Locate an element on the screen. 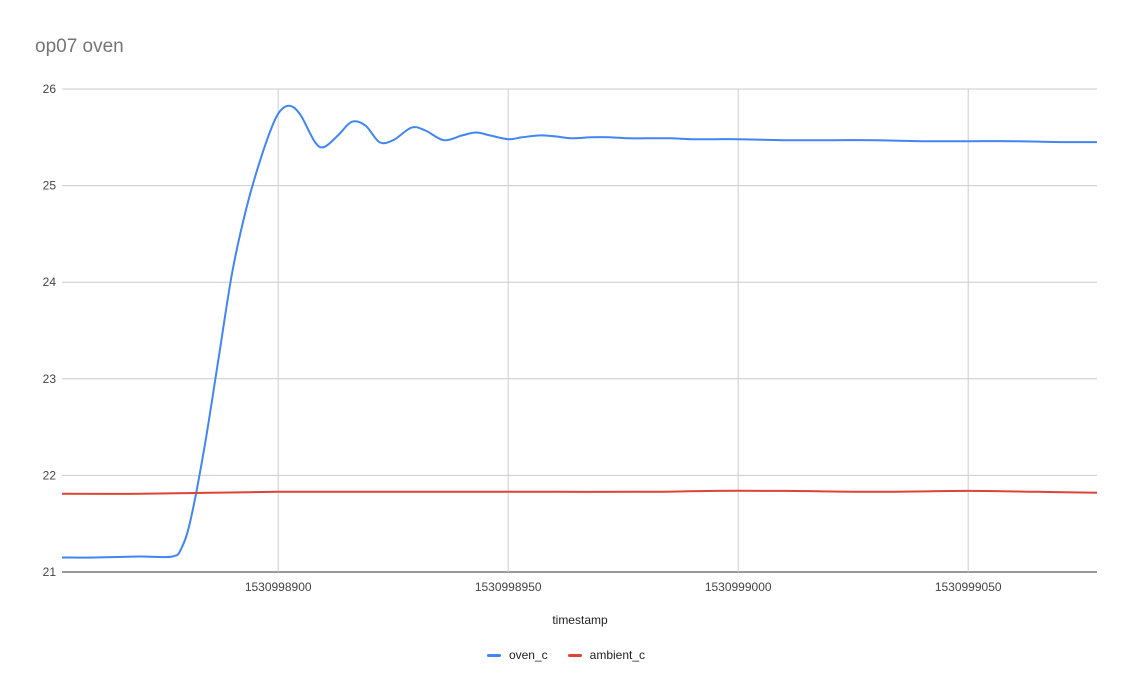 This screenshot has width=1132, height=700. legend-label: oven_c is located at coordinates (528, 655).